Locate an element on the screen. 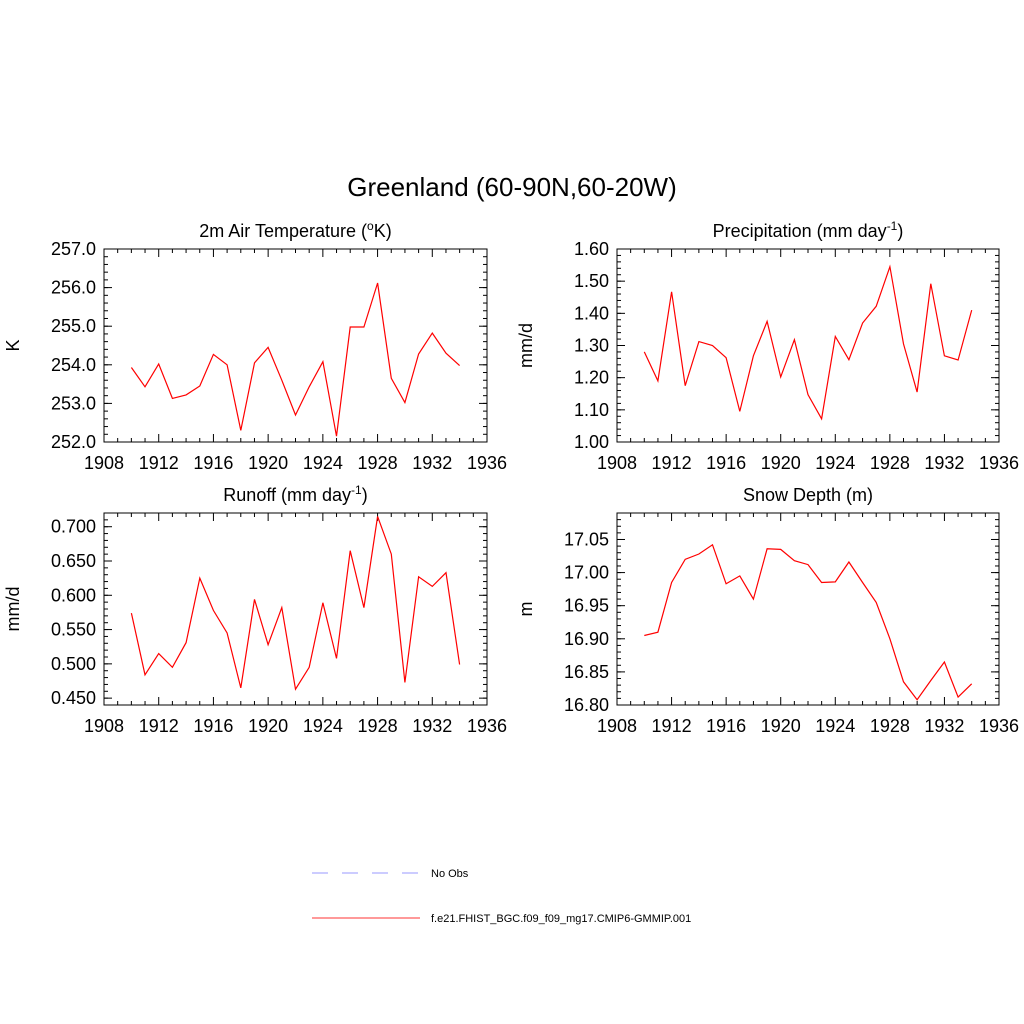 The width and height of the screenshot is (1024, 1024). panel-title-text: Precipitation (mm day is located at coordinates (800, 231).